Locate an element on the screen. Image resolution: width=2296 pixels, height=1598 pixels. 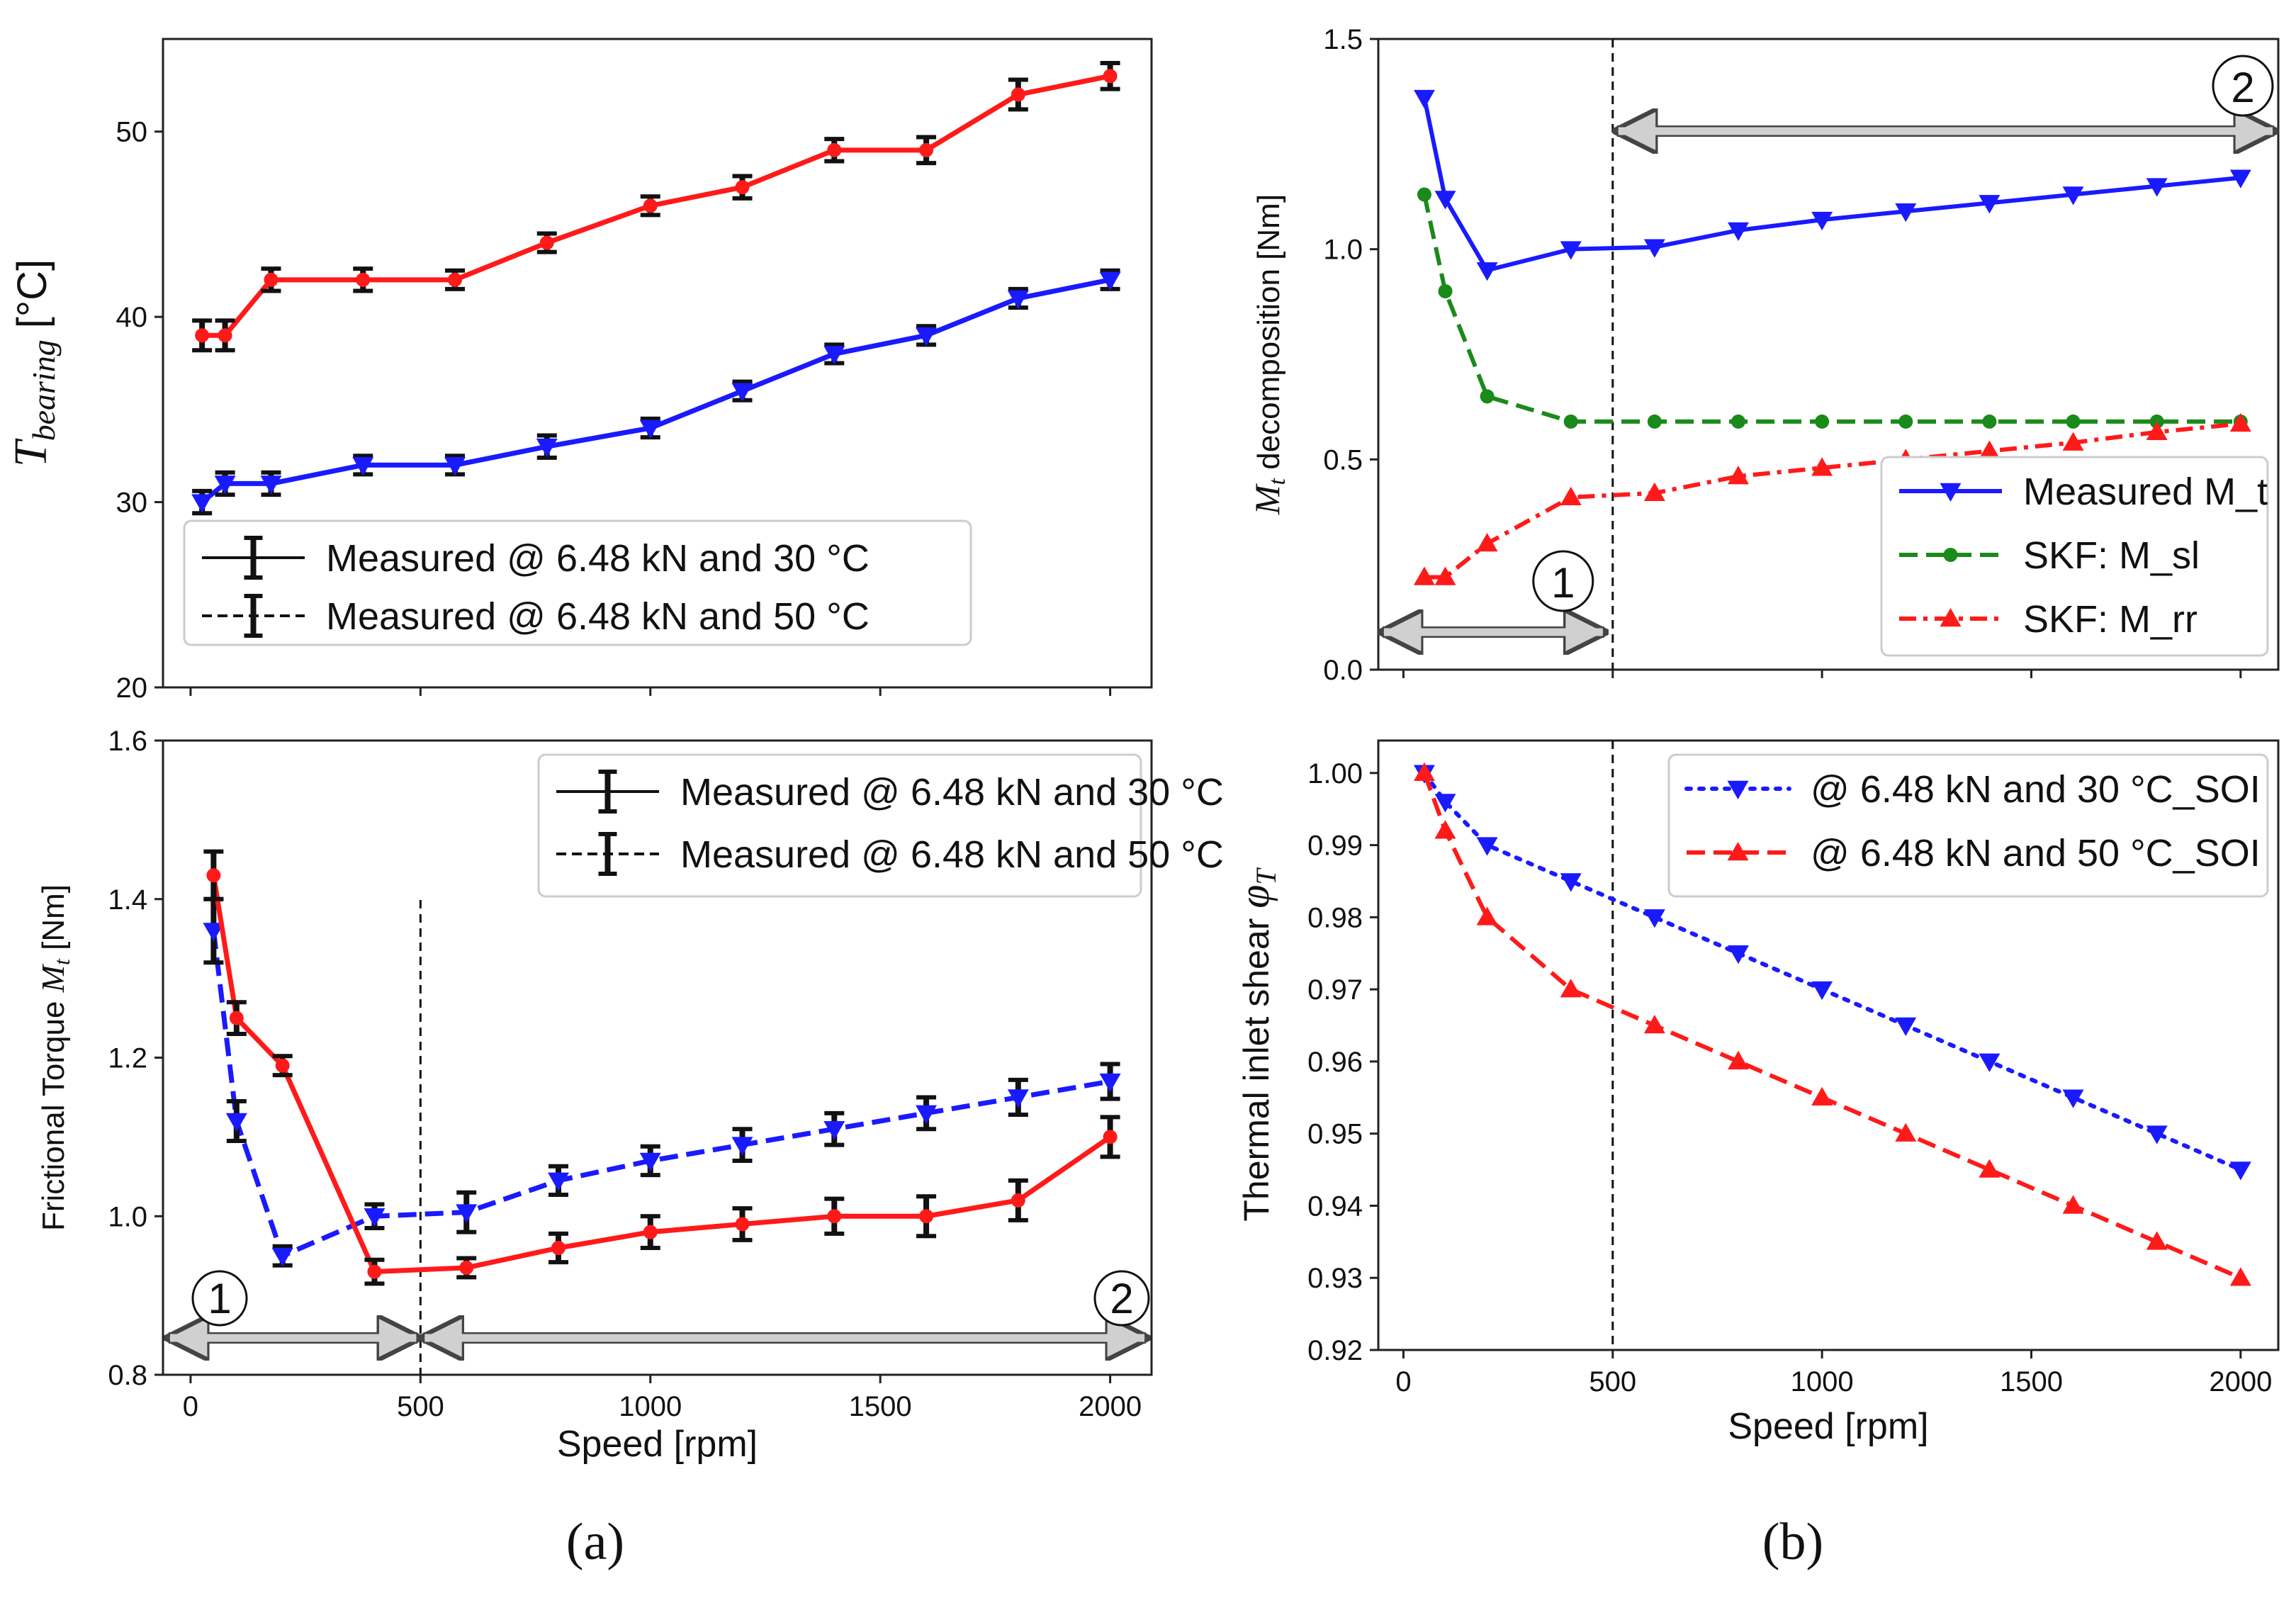
legend-label: @ 6.48 kN and 50 °C_SOI is located at coordinates (2036, 853).